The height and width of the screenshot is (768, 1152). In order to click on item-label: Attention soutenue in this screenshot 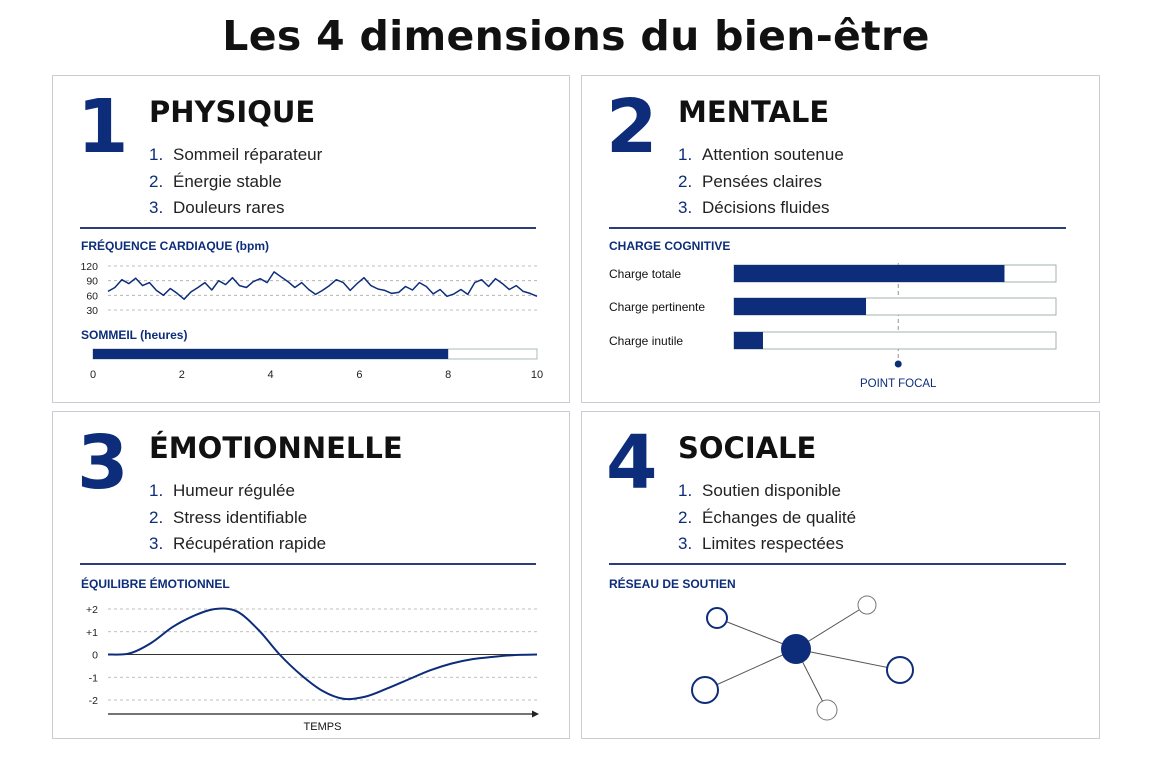, I will do `click(773, 154)`.